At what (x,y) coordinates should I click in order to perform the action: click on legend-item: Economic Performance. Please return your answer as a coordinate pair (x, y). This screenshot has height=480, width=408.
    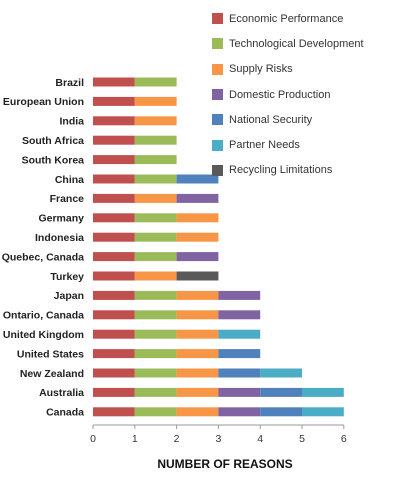
    Looking at the image, I should click on (288, 18).